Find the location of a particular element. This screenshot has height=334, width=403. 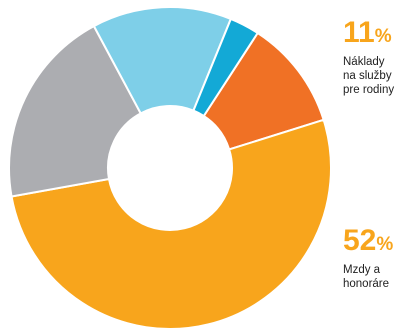

callout-wages: 52% Mzdy a honoráre is located at coordinates (368, 258).